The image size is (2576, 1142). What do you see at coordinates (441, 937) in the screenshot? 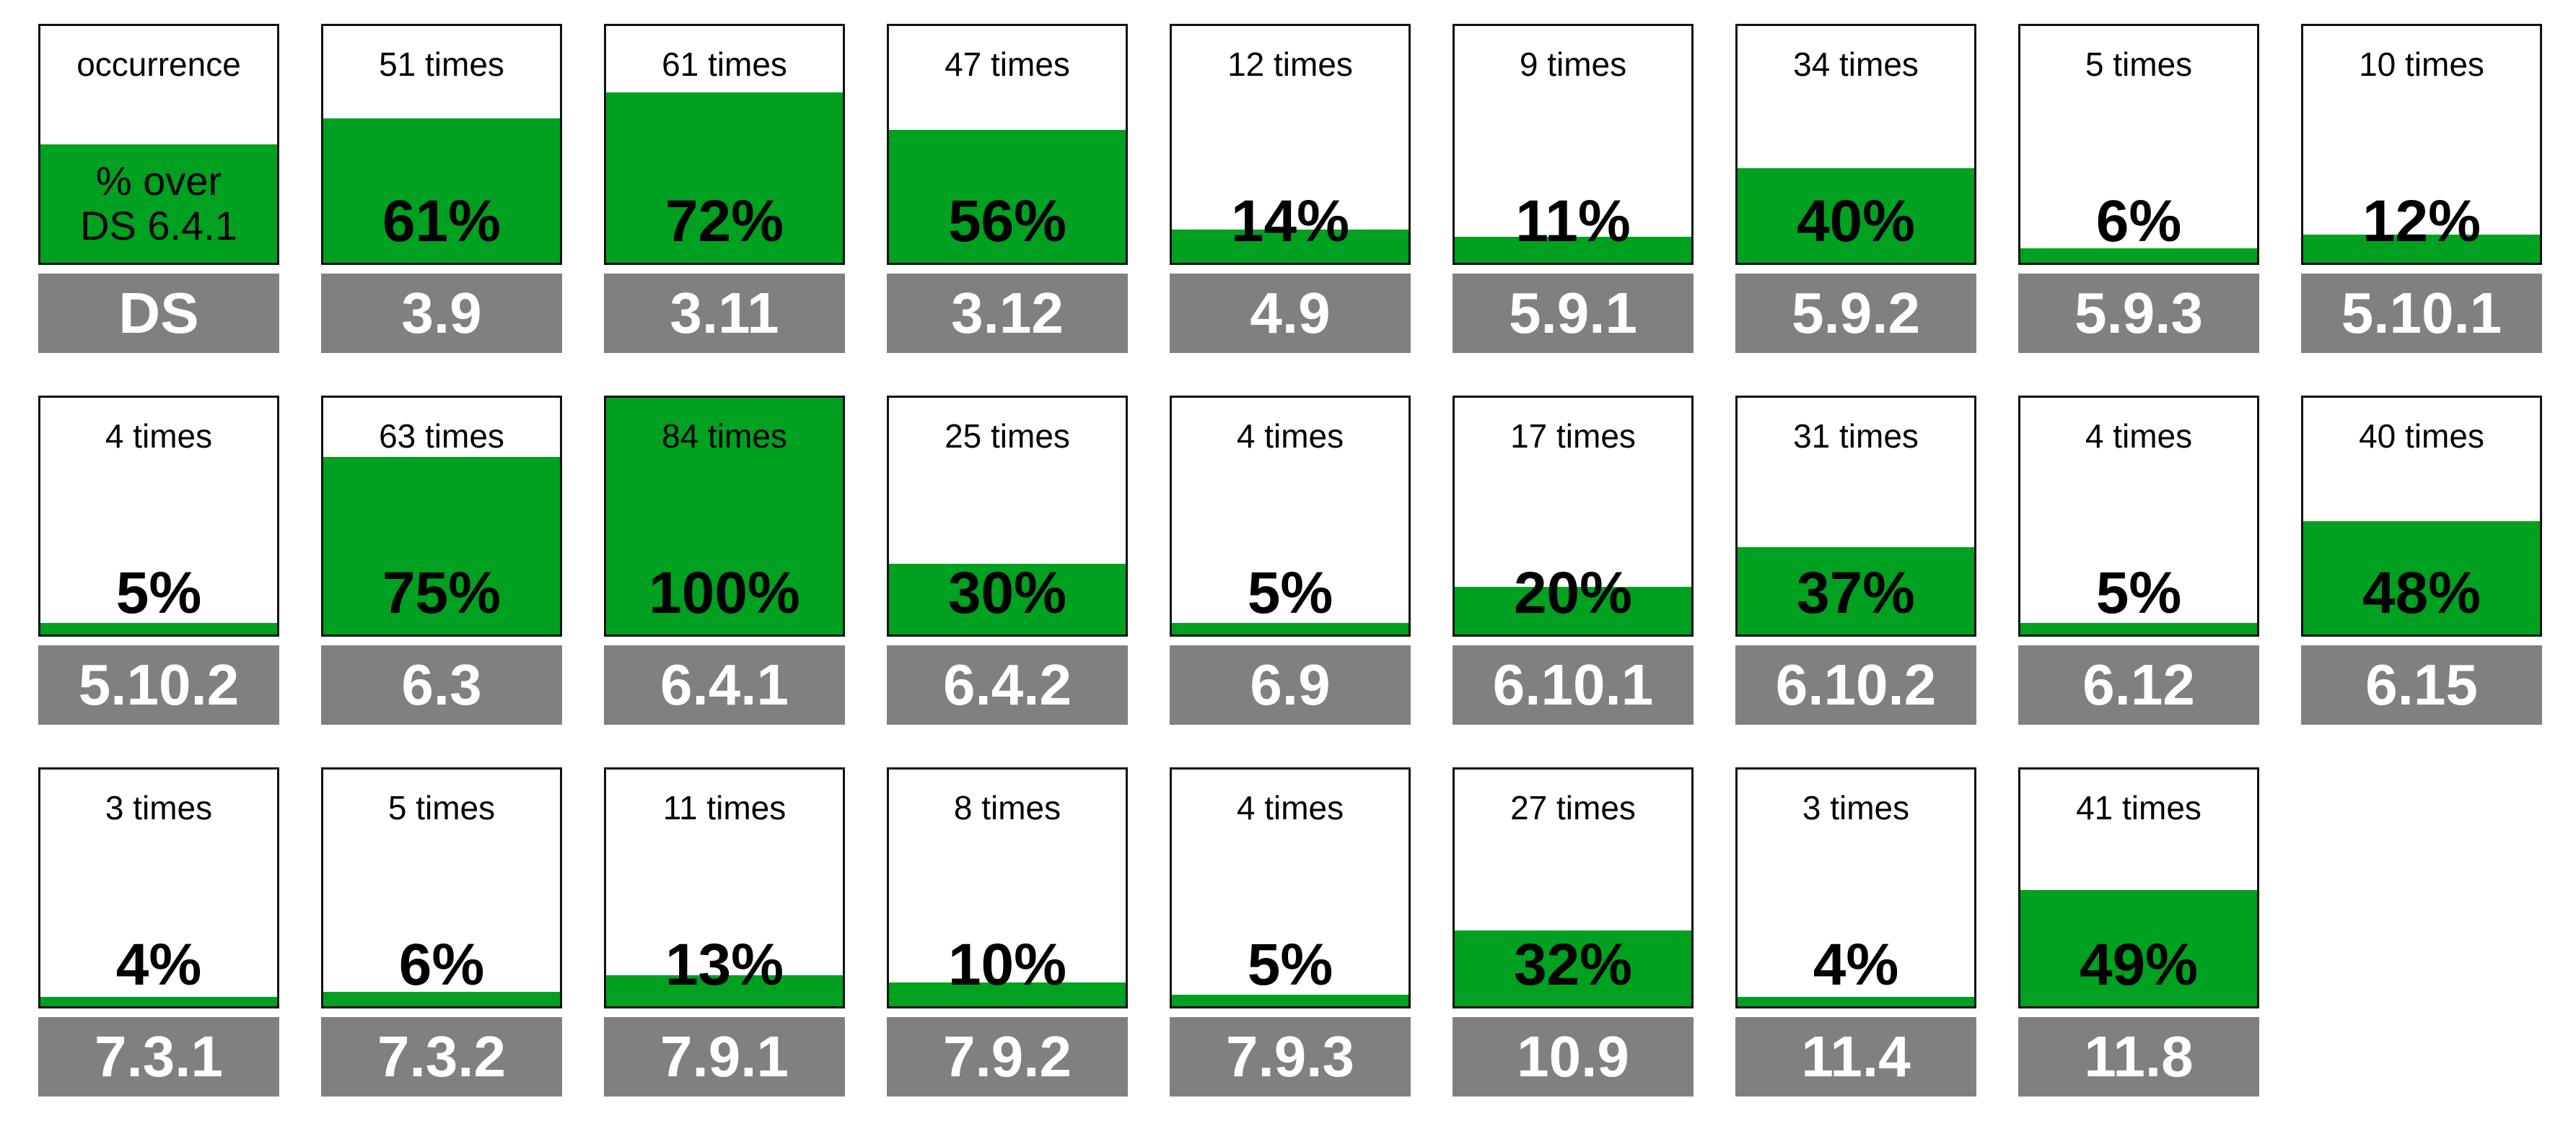
I see `chart-tile: 5 times 6% 7.3.2` at bounding box center [441, 937].